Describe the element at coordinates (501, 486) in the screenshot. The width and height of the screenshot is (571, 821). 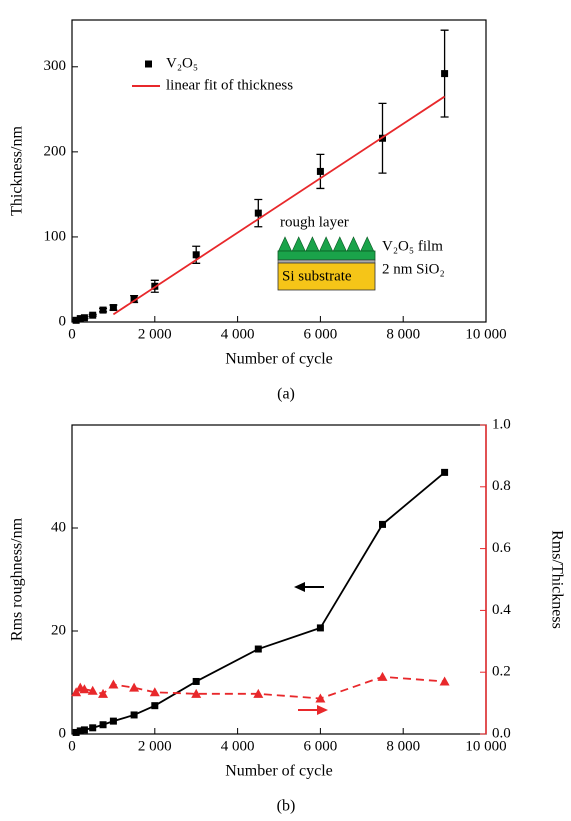
I see `y2-tick-label: 0.8` at that location.